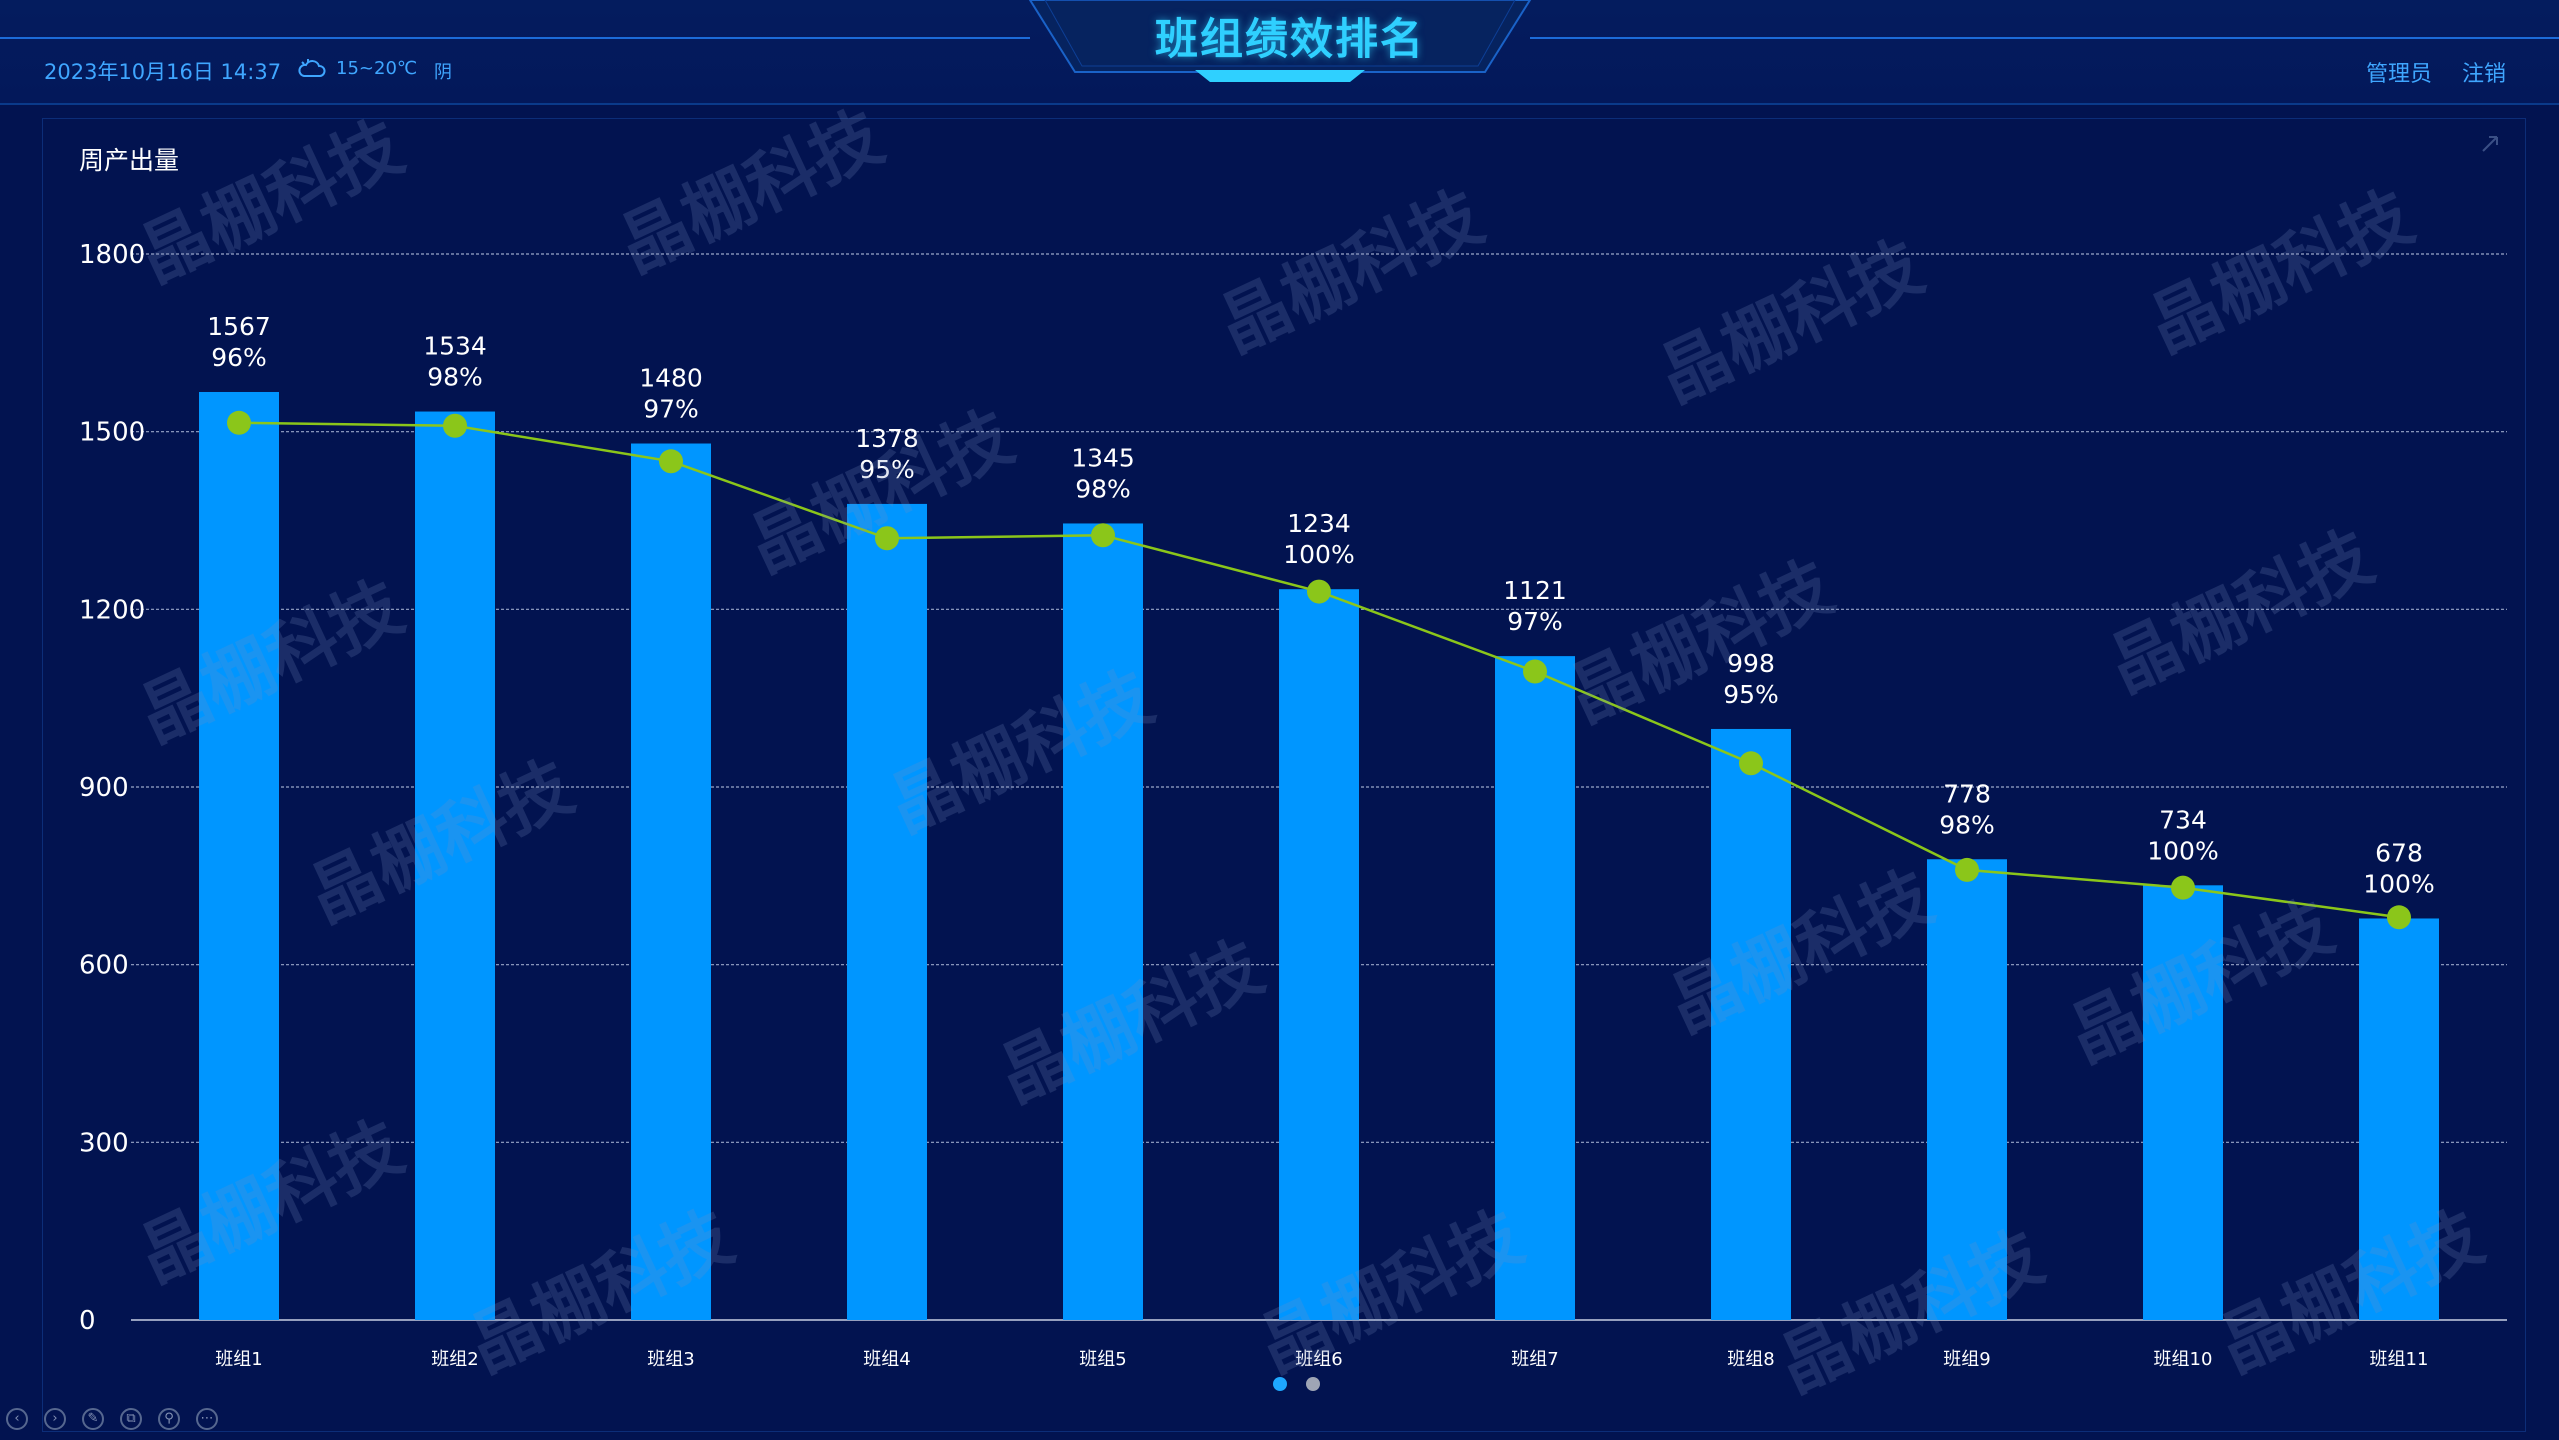  What do you see at coordinates (207, 1419) in the screenshot?
I see `more-icon: ⋯` at bounding box center [207, 1419].